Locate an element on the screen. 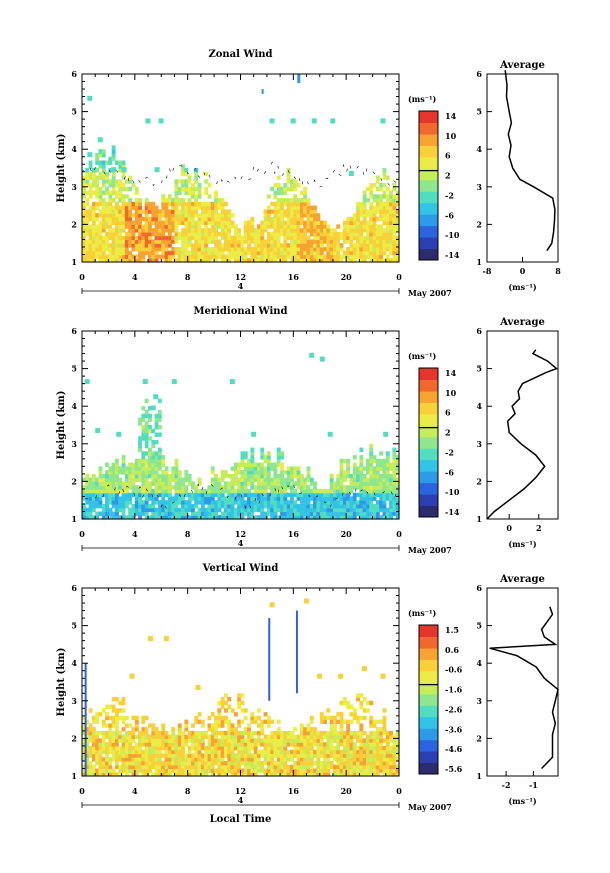  colorbar-label: -14 is located at coordinates (452, 255).